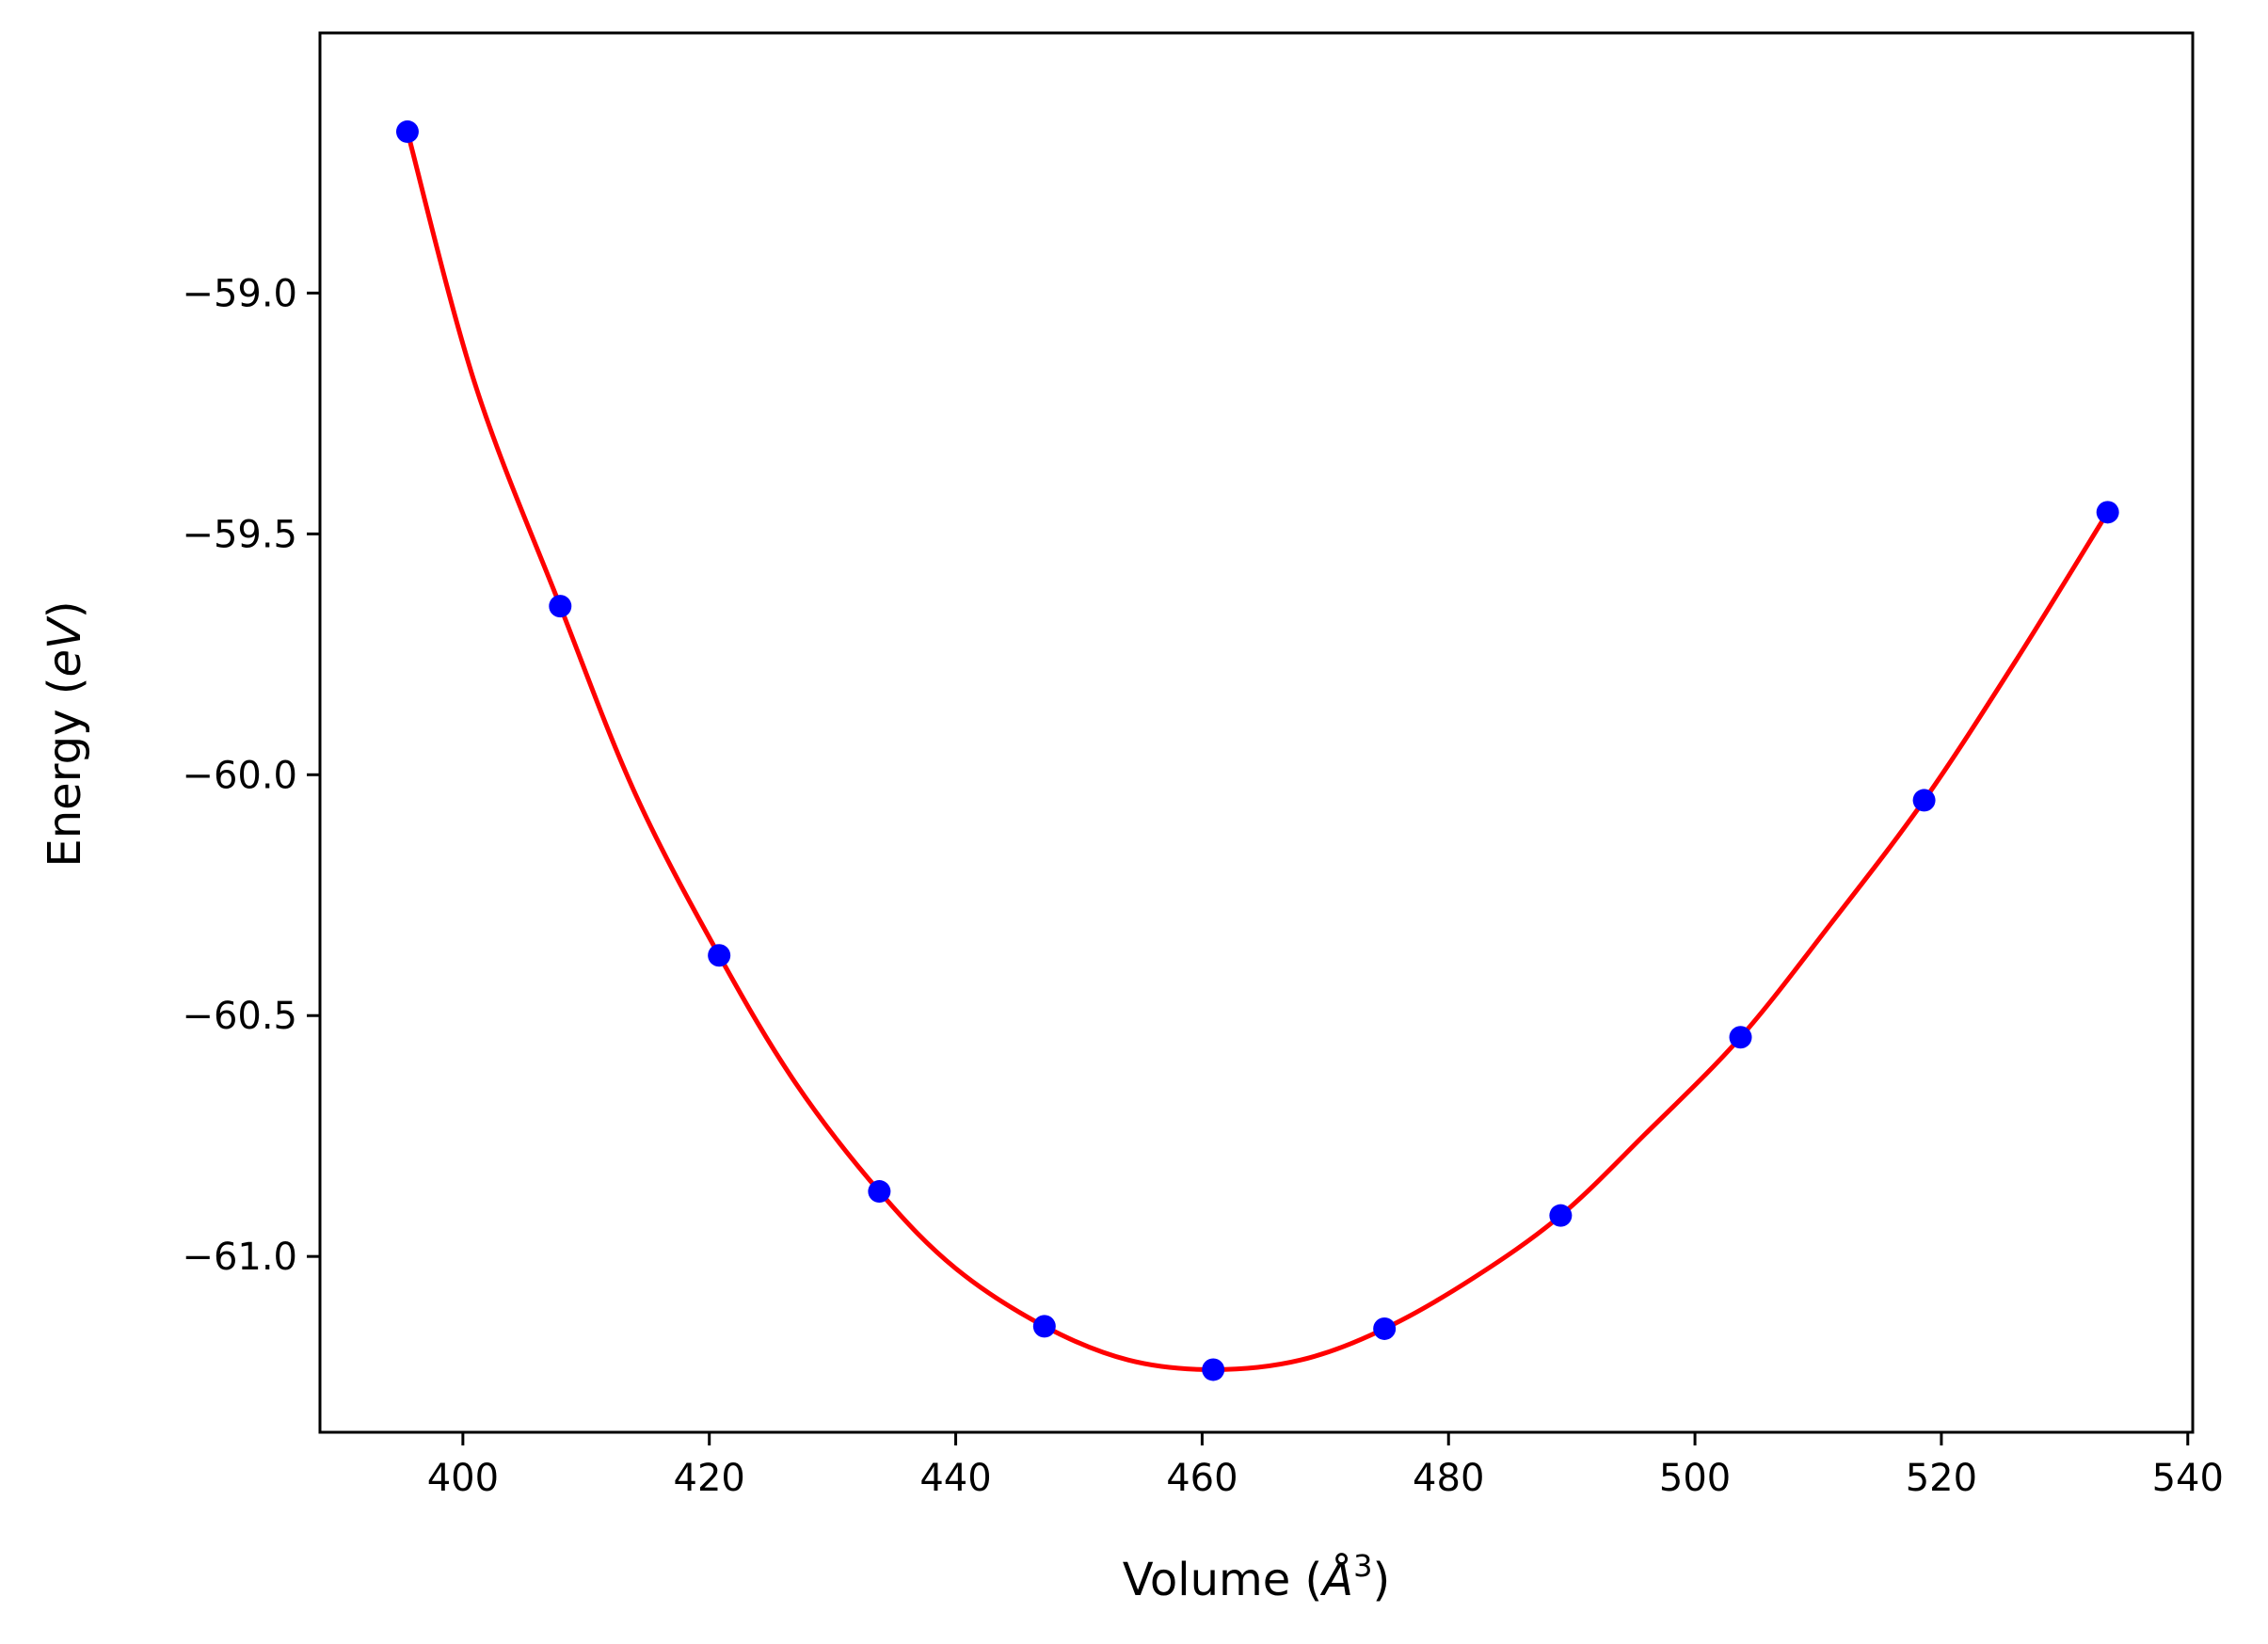  Describe the element at coordinates (1207, 1580) in the screenshot. I see `x-axis-title-text: Volume` at that location.